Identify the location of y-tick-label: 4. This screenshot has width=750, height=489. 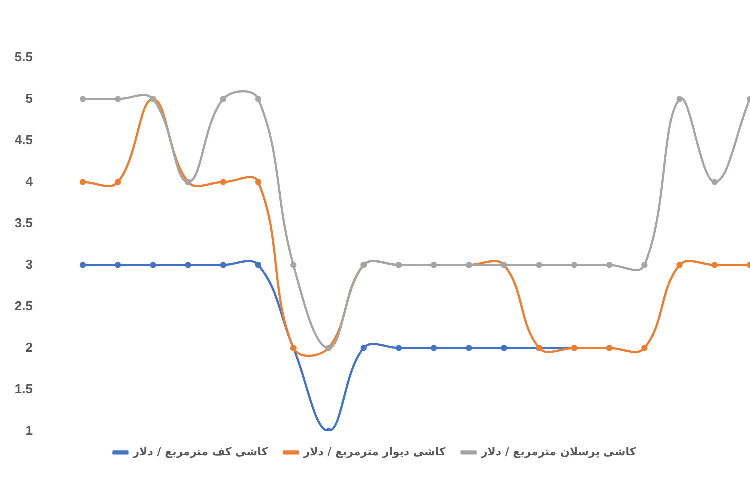
(30, 181).